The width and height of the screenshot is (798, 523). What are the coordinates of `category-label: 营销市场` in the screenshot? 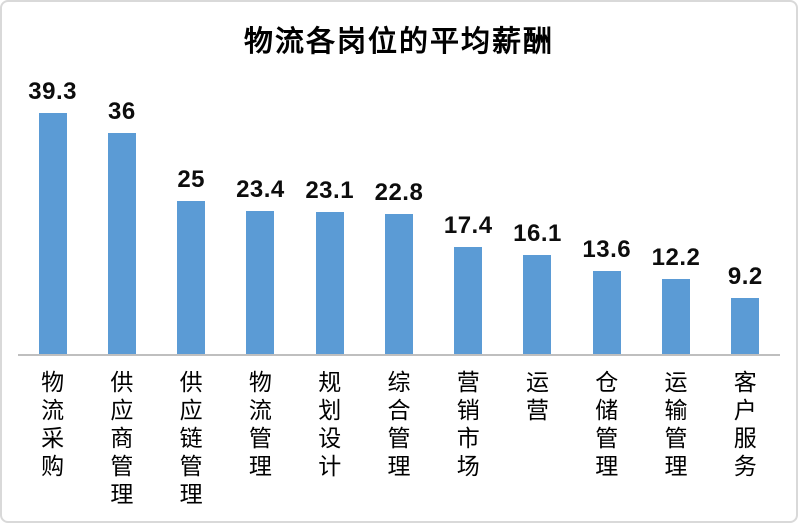 It's located at (468, 424).